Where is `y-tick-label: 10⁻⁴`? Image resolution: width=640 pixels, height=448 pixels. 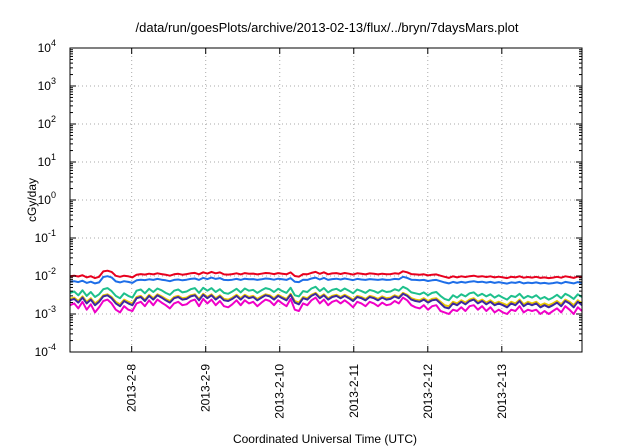 y-tick-label: 10⁻⁴ is located at coordinates (45, 350).